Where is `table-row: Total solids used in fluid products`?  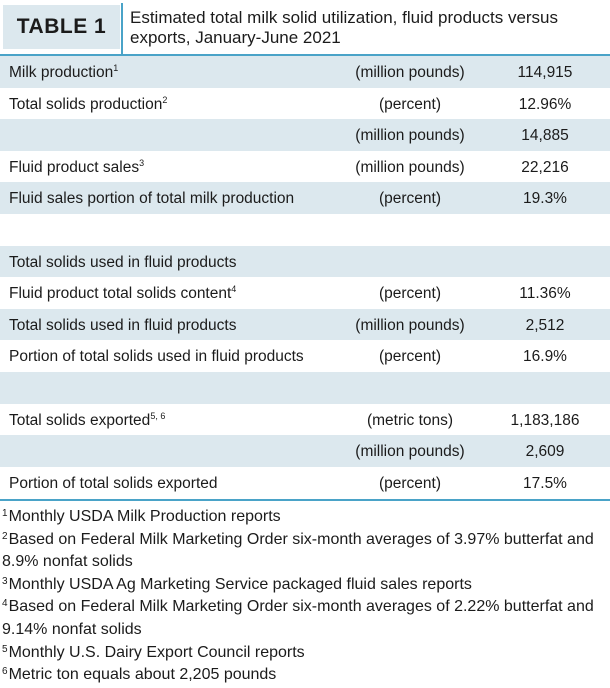
table-row: Total solids used in fluid products is located at coordinates (305, 261).